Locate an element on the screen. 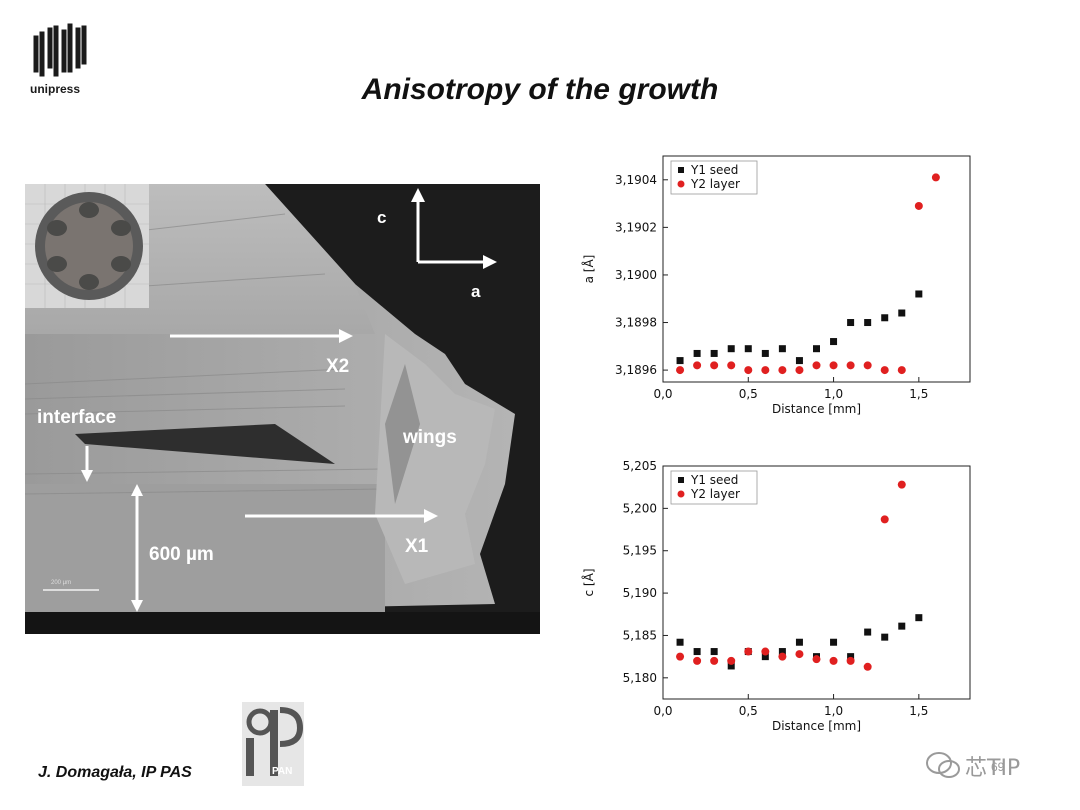 Image resolution: width=1080 pixels, height=810 pixels. y-tick-label: 5,200 is located at coordinates (640, 508).